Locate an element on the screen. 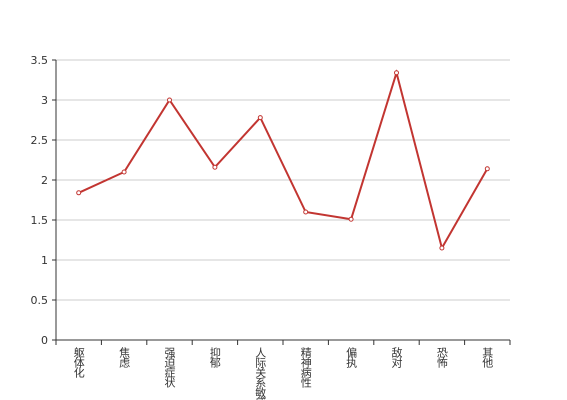  x-tick-label: 敌对 is located at coordinates (396, 357).